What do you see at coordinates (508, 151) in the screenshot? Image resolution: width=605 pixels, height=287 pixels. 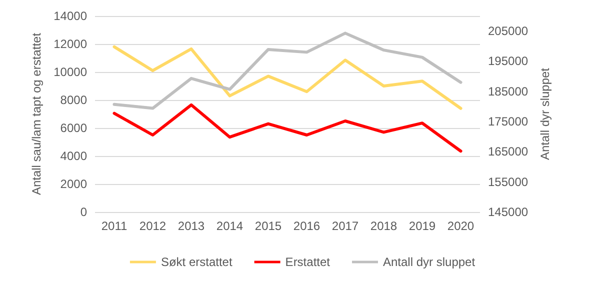 I see `y2-tick-label: 165000` at bounding box center [508, 151].